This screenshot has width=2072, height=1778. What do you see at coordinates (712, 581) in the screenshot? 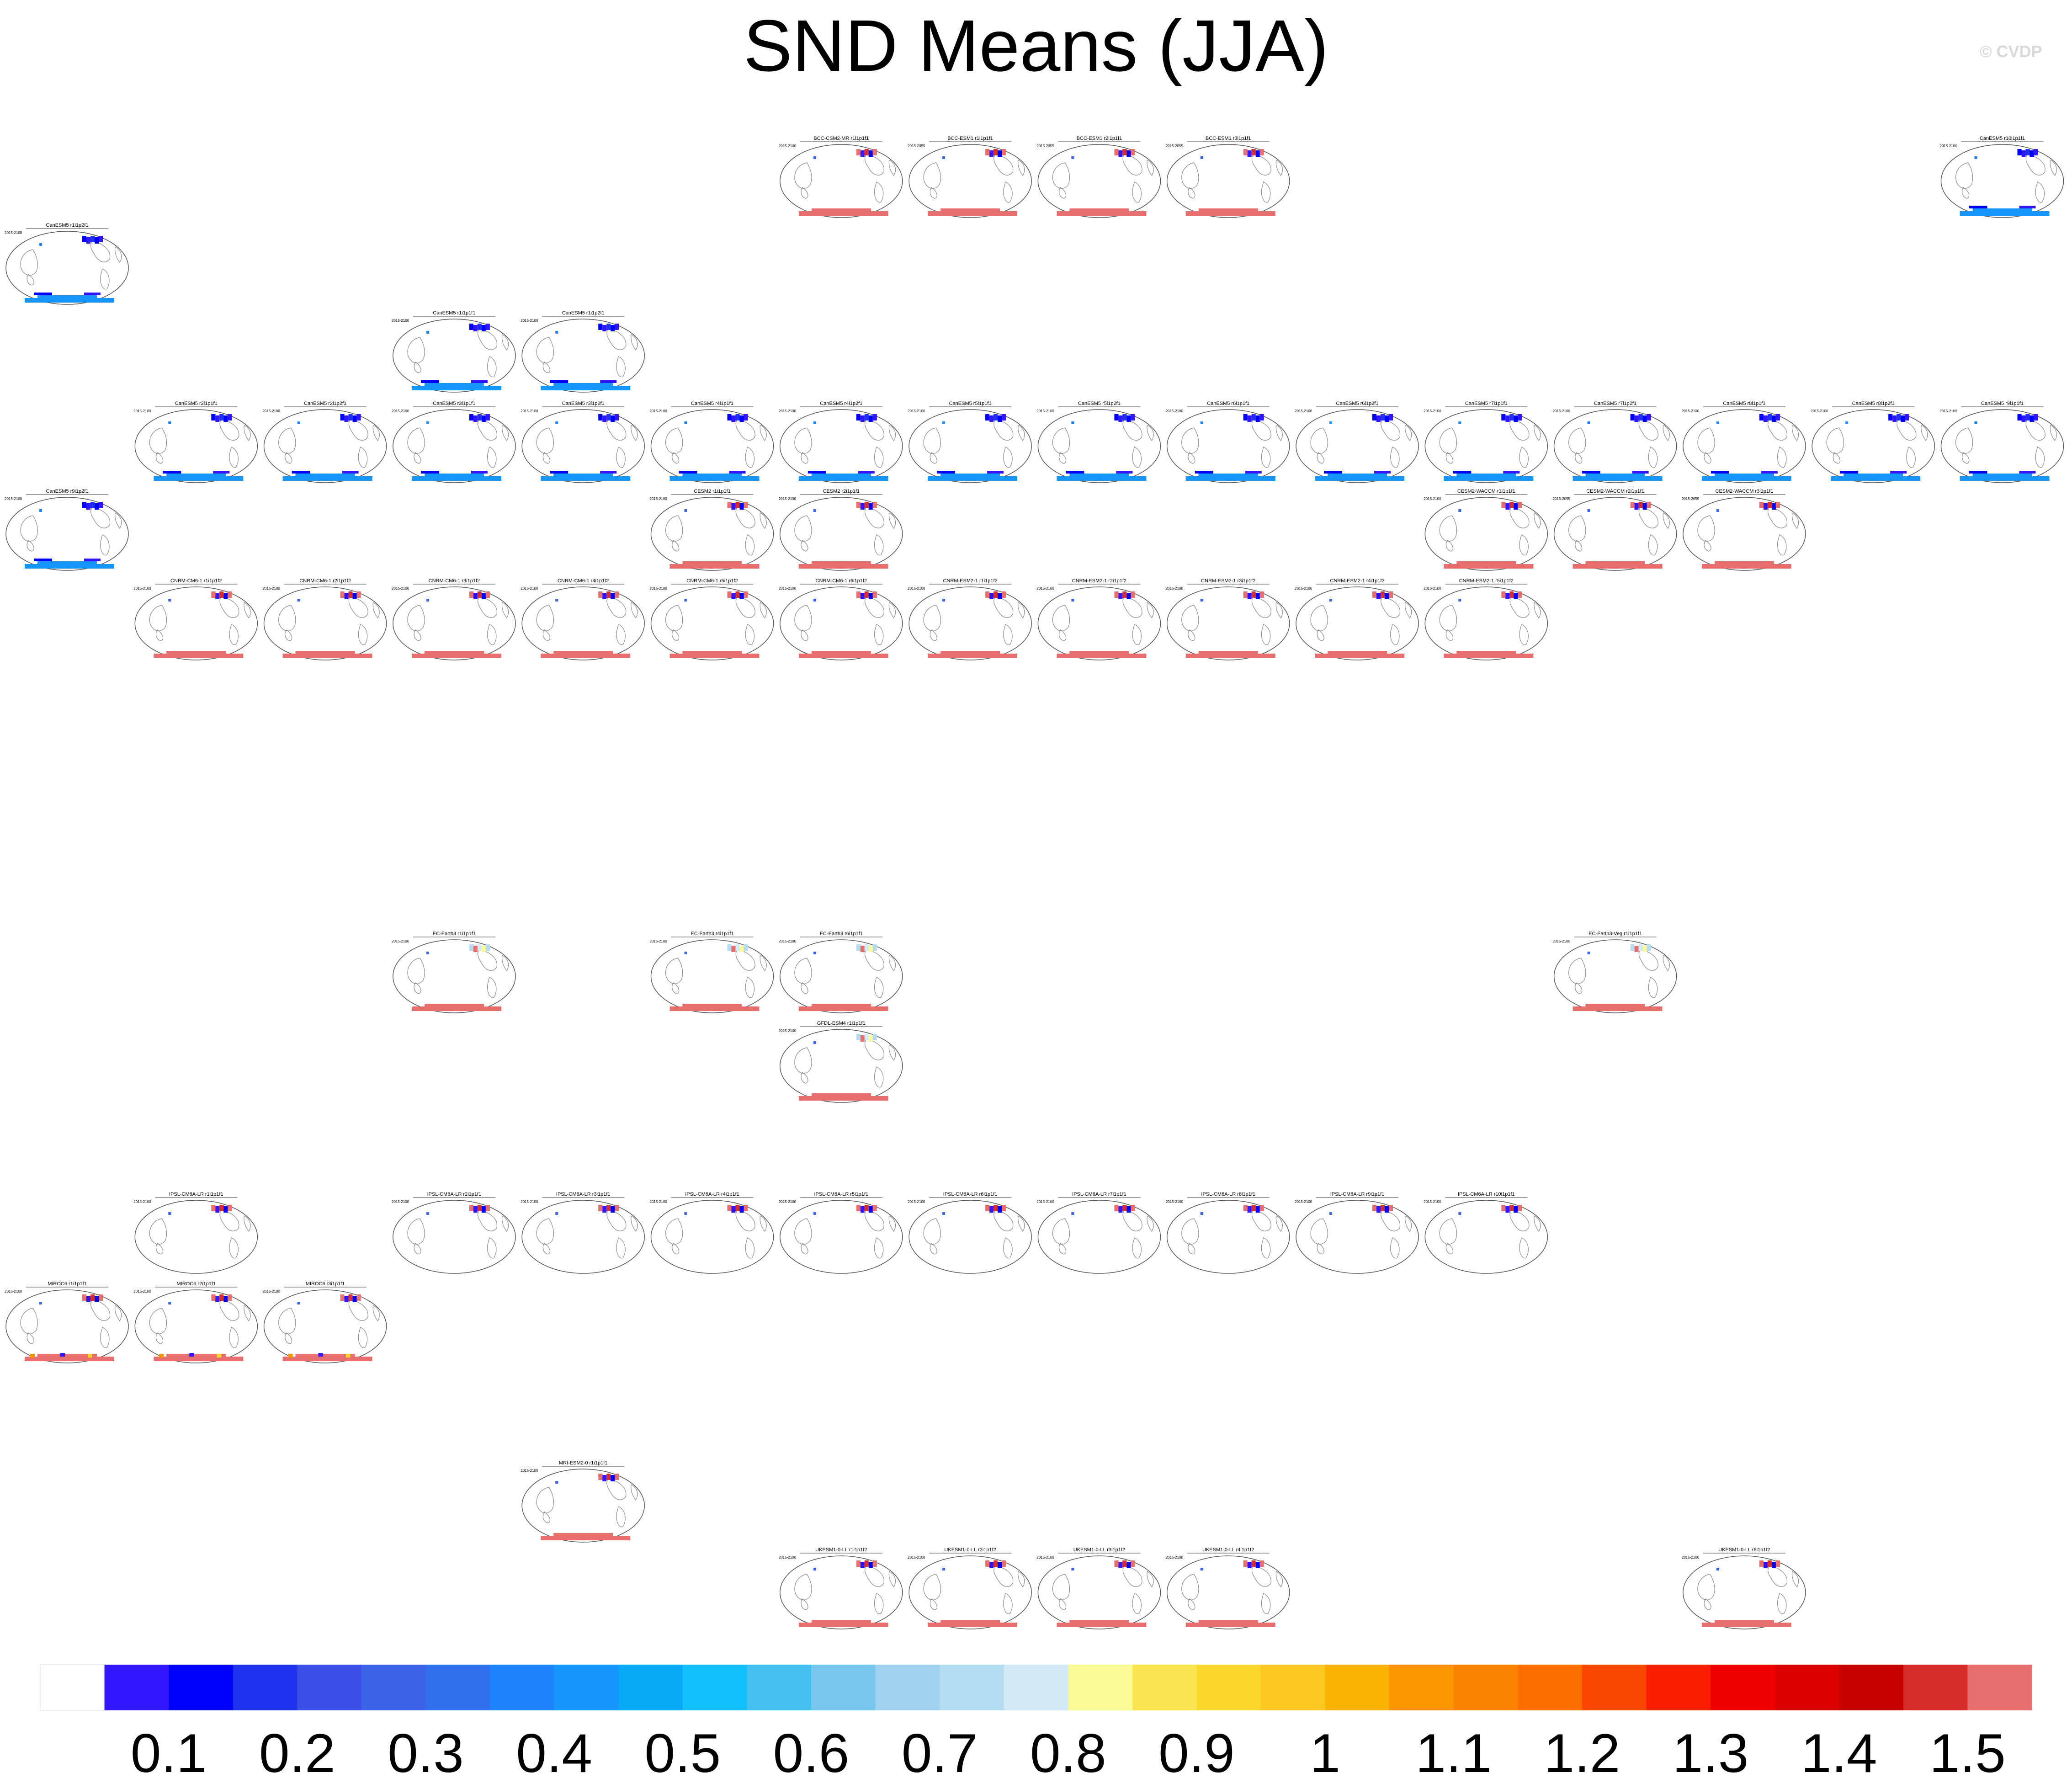
I see `panel-title: CNRM-CM6-1 r5i1p1f2` at bounding box center [712, 581].